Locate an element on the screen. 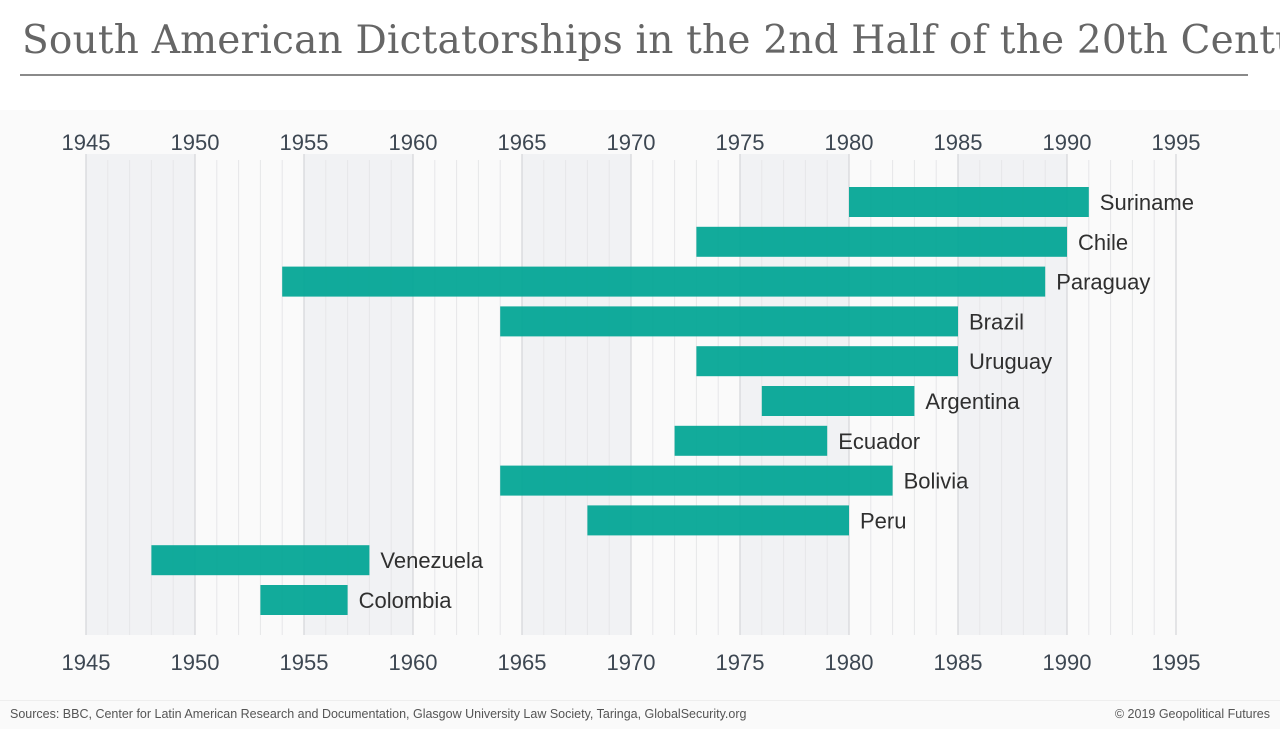  x-tick-label-bottom: 1965 is located at coordinates (522, 662).